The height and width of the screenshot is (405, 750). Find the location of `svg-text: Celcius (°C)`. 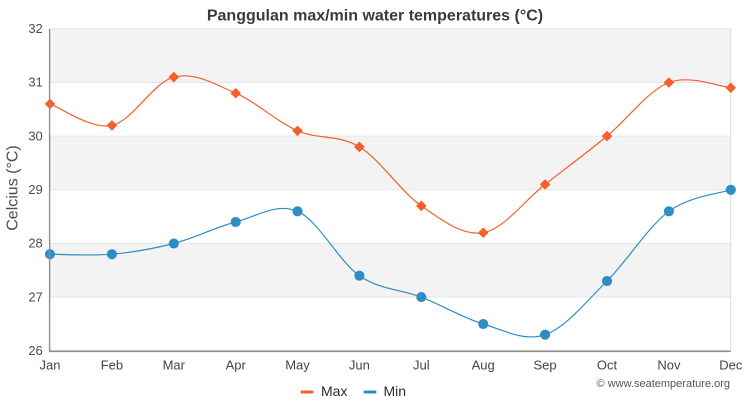

svg-text: Celcius (°C) is located at coordinates (13, 188).